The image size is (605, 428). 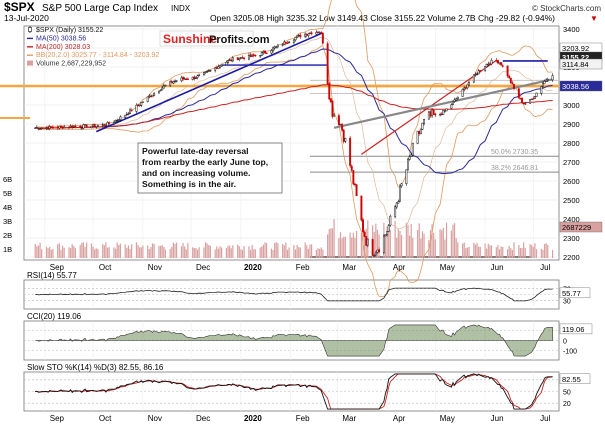 What do you see at coordinates (7, 207) in the screenshot?
I see `volume-axis-label: 4B` at bounding box center [7, 207].